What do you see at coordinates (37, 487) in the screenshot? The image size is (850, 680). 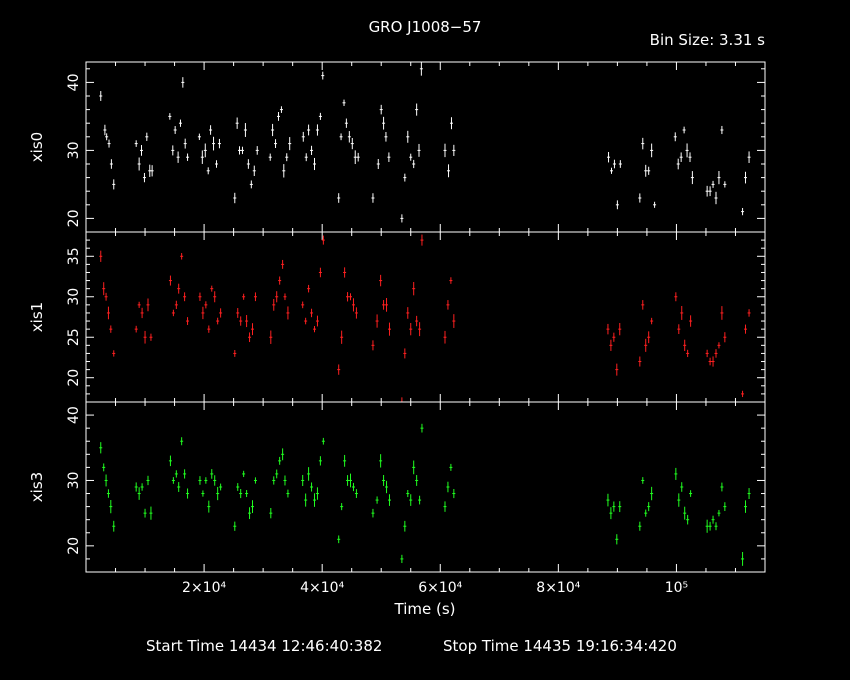 I see `y-axis-label-xis3: xis3` at bounding box center [37, 487].